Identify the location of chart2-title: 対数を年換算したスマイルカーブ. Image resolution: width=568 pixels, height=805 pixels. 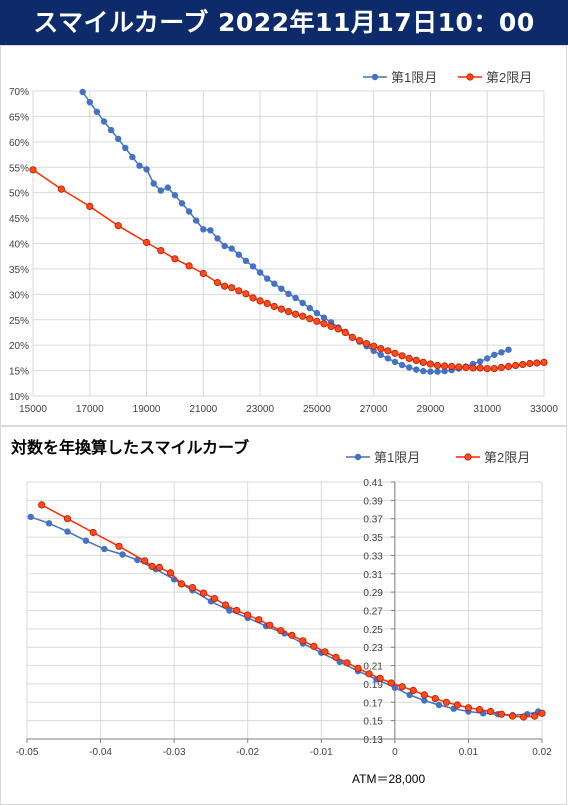
(130, 447).